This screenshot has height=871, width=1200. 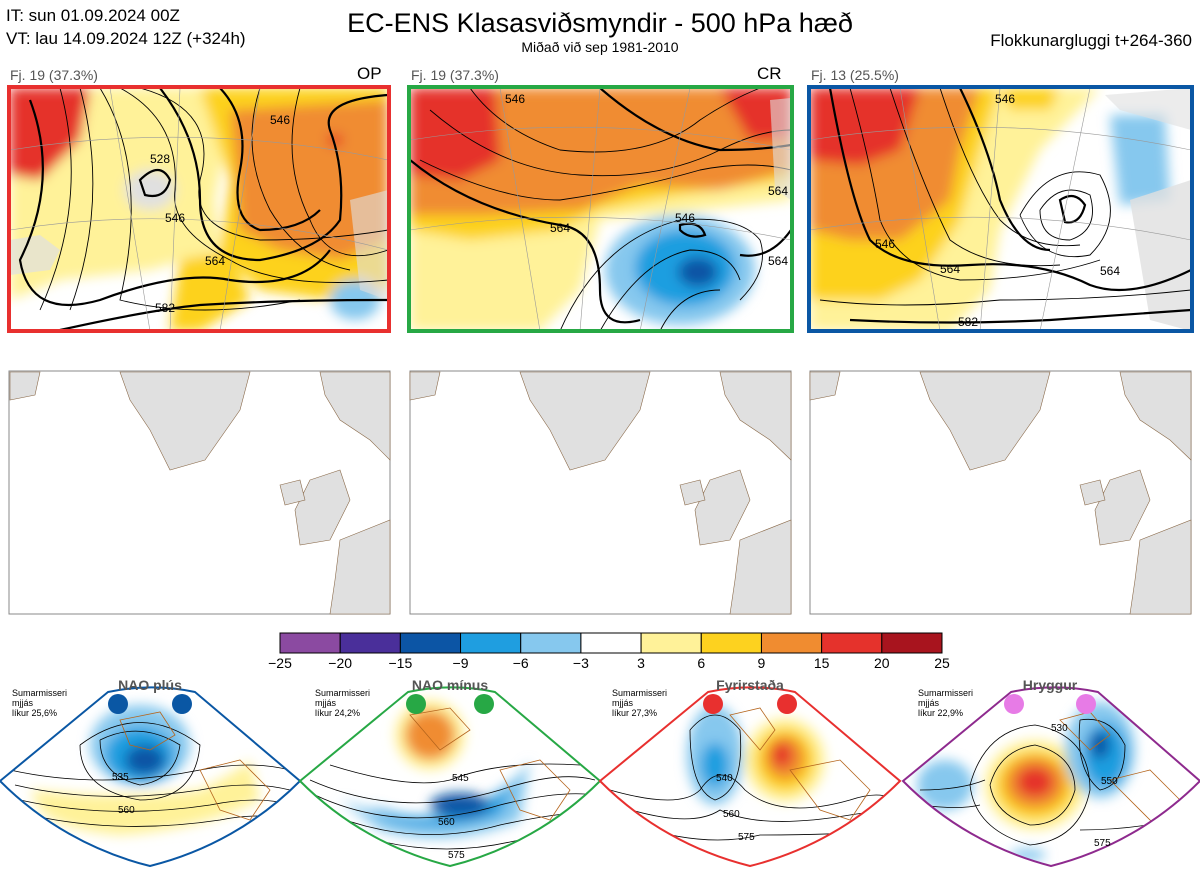 What do you see at coordinates (450, 777) in the screenshot?
I see `regime-2-border` at bounding box center [450, 777].